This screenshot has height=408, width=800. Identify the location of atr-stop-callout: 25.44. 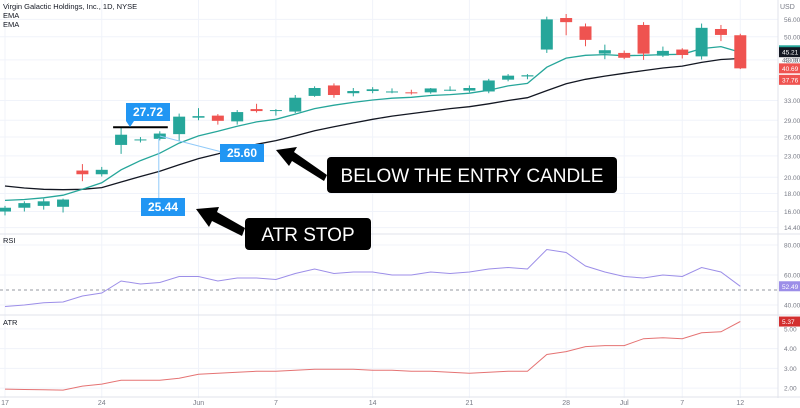
(163, 207).